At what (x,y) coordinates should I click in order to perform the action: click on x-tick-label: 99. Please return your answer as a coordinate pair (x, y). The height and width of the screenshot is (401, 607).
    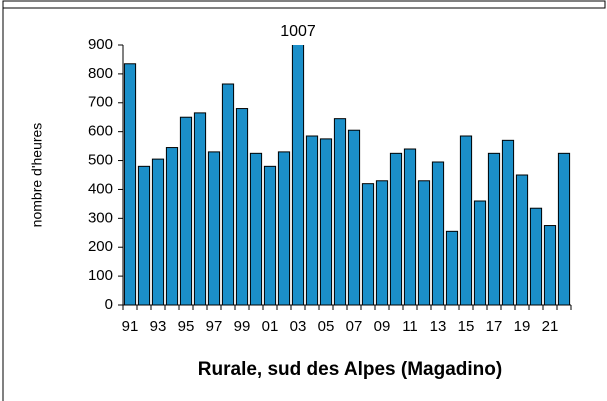
    Looking at the image, I should click on (242, 326).